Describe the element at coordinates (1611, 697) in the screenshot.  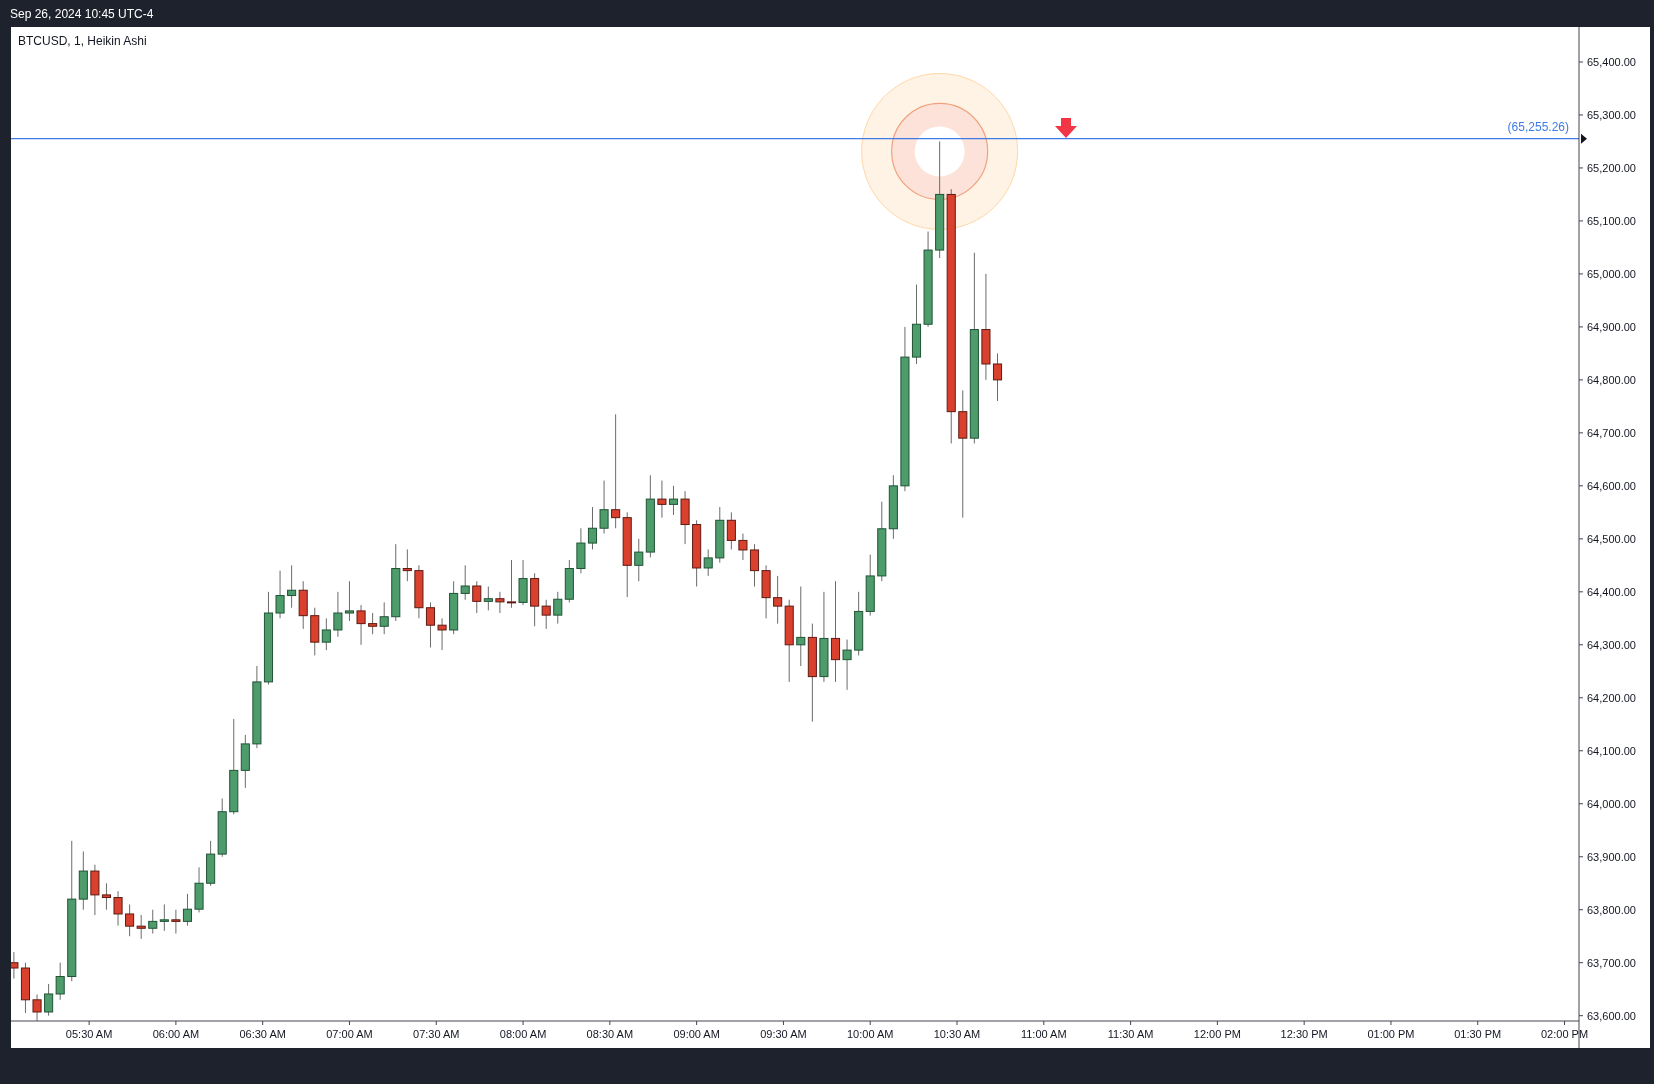
I see `y-tick-label: 64,200.00` at that location.